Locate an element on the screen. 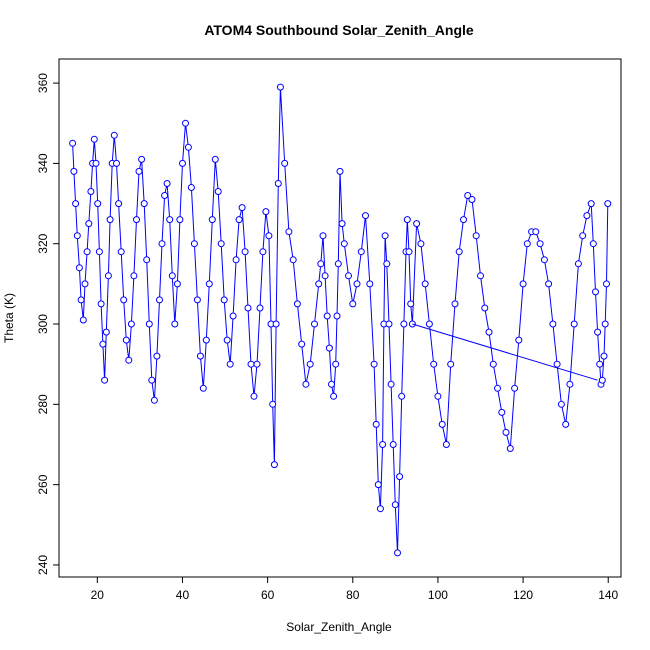  chart-title: ATOM4 Southbound Solar_Zenith_Angle is located at coordinates (339, 30).